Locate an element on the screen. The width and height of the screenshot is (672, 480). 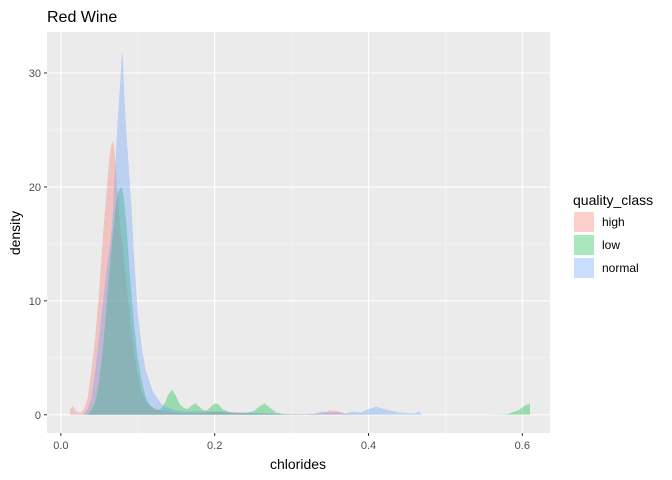
x-tick-label-0: 0.0 is located at coordinates (60, 446).